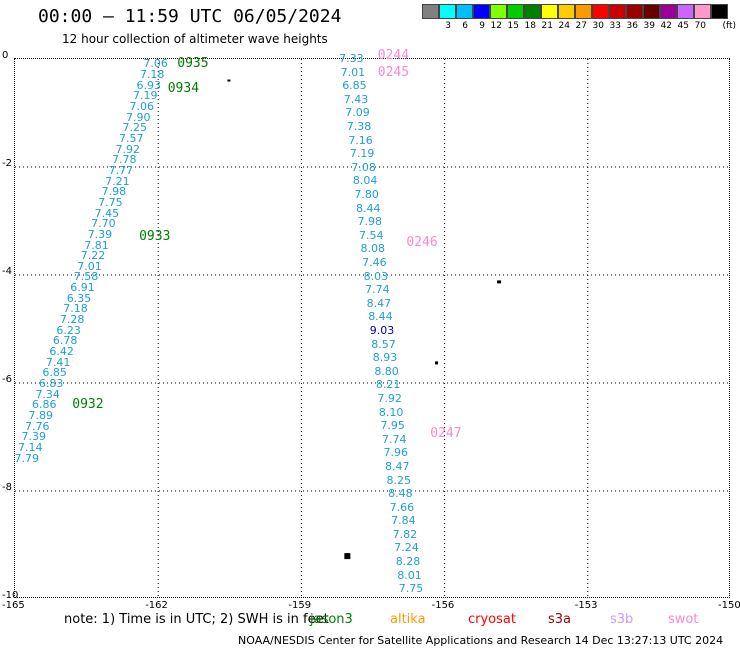 The image size is (740, 650). I want to click on wave-height-label: 7.76, so click(37, 426).